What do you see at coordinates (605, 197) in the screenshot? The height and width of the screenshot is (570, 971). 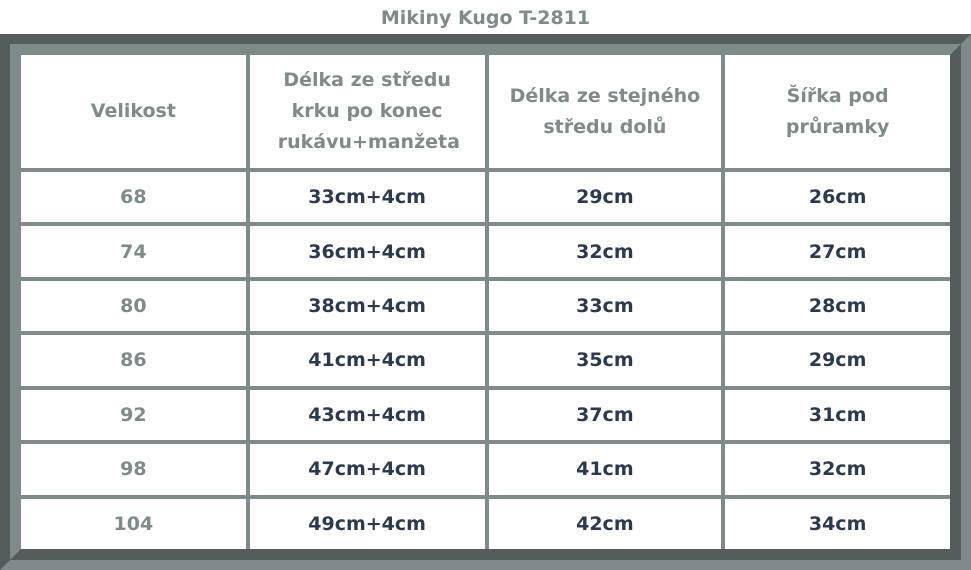 I see `cell-body-length: 29cm` at bounding box center [605, 197].